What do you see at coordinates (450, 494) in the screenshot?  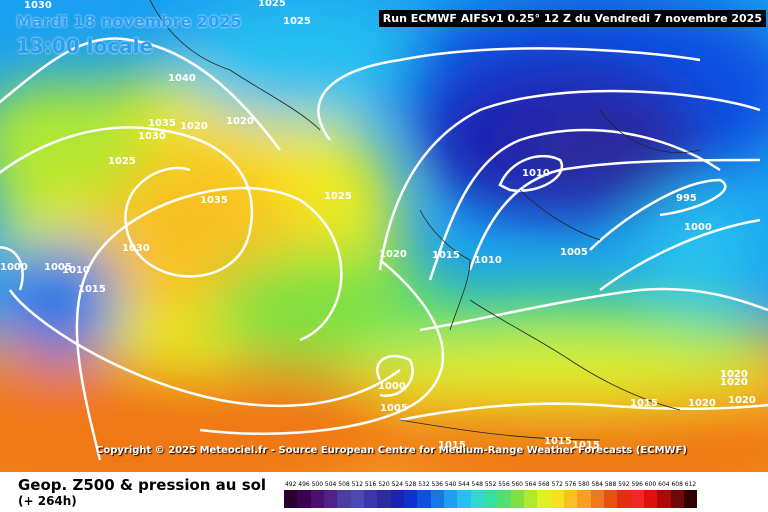 I see `scale-step: 540` at bounding box center [450, 494].